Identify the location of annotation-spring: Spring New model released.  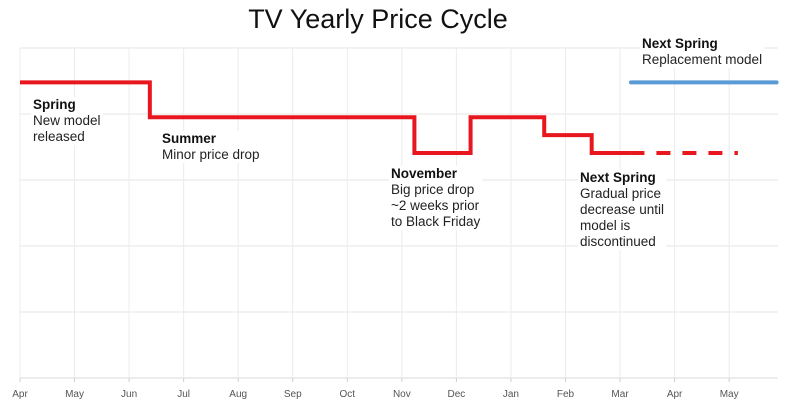
(67, 121).